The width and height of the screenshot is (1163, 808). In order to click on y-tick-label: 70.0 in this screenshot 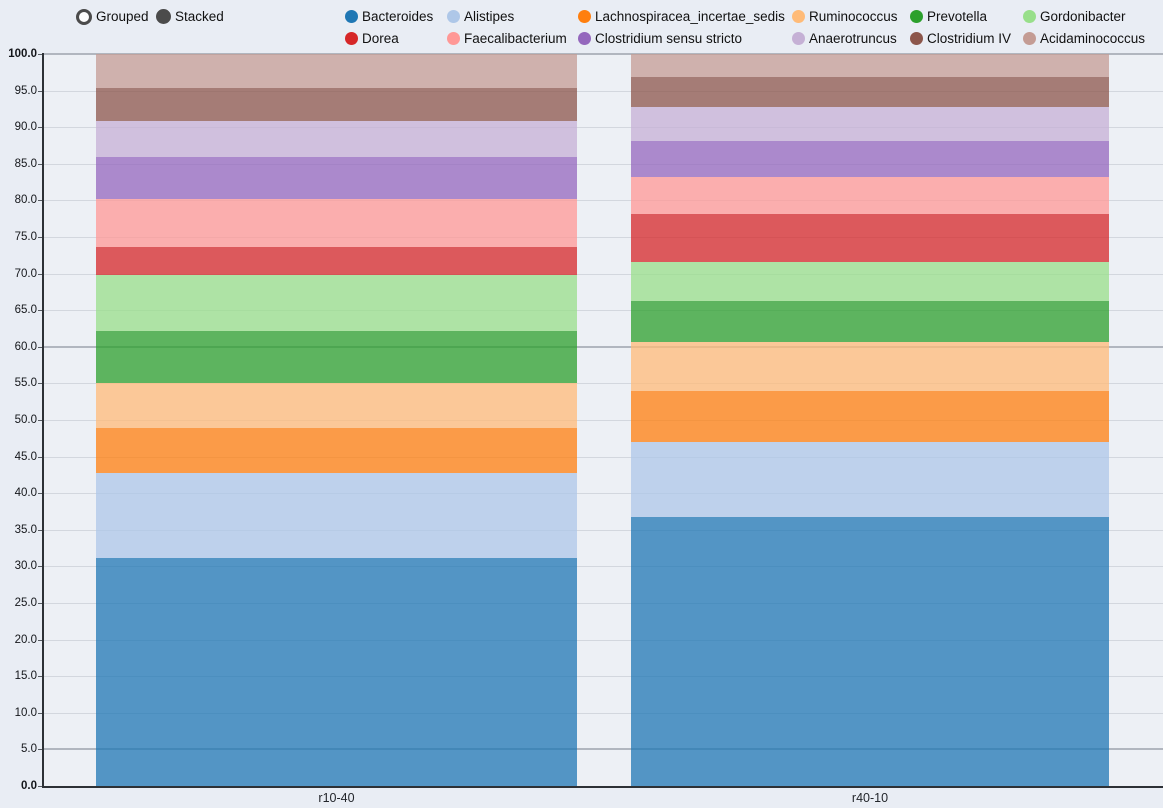, I will do `click(25, 273)`.